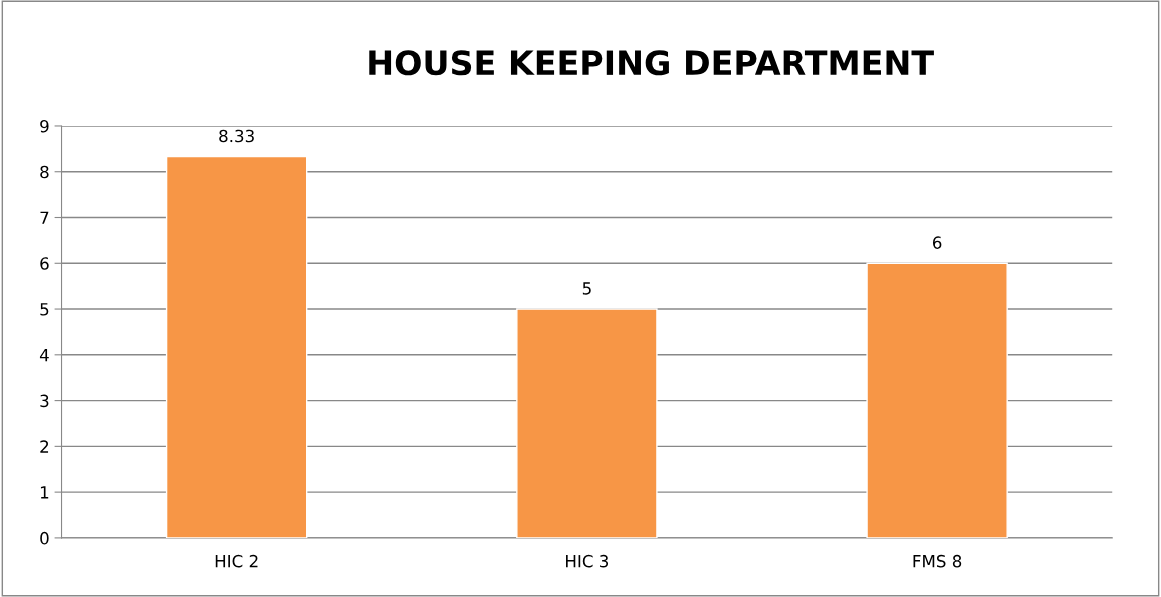 Image resolution: width=1161 pixels, height=597 pixels. Describe the element at coordinates (44, 263) in the screenshot. I see `y-tick-label: 6` at that location.